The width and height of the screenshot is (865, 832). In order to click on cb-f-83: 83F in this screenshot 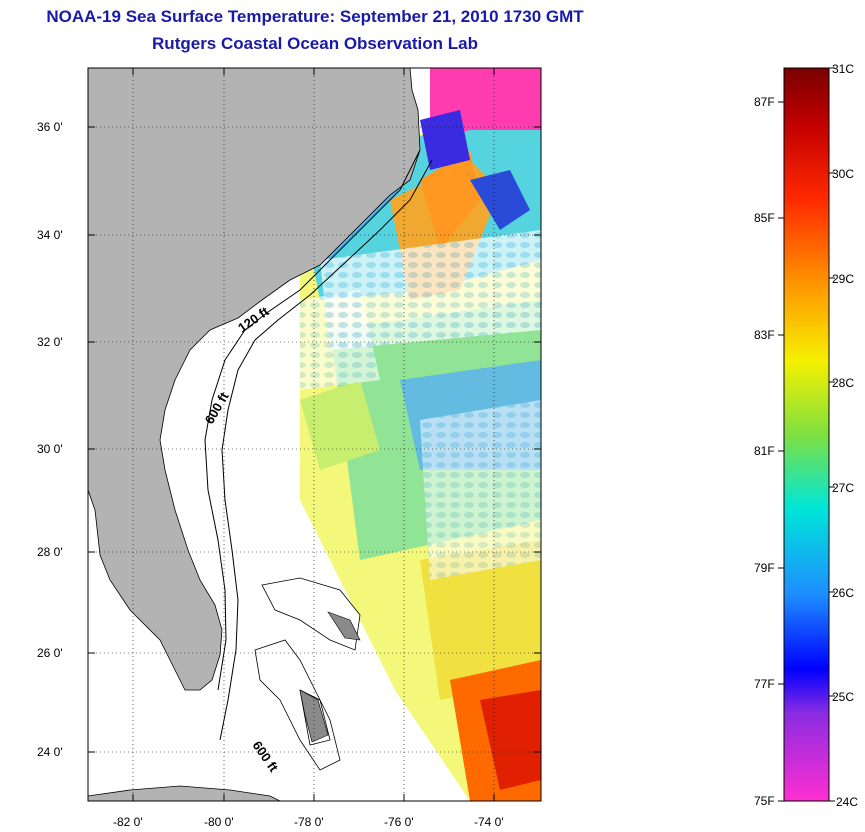, I will do `click(764, 335)`.